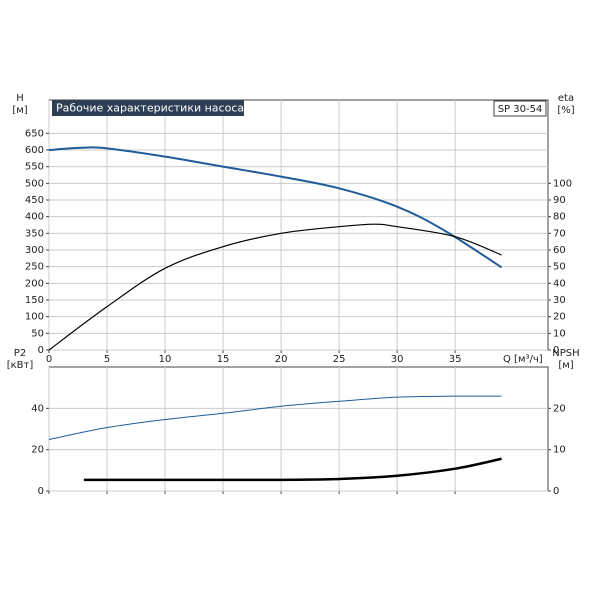  Describe the element at coordinates (34, 167) in the screenshot. I see `y-tick-label: 550` at that location.